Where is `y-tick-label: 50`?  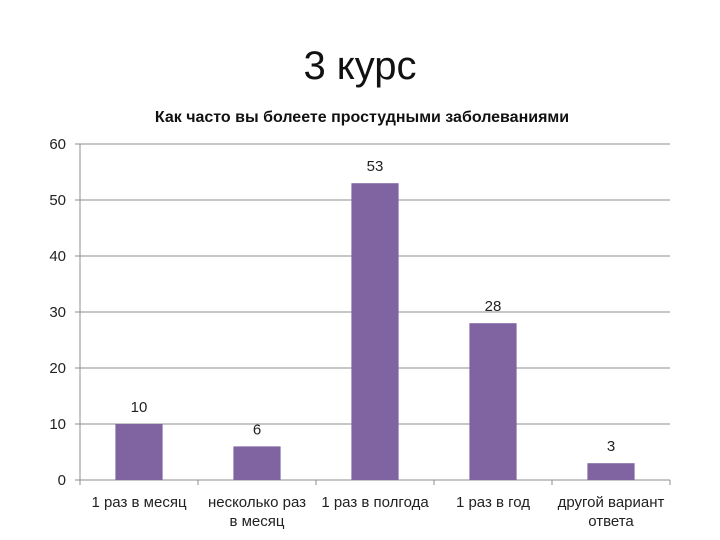 y-tick-label: 50 is located at coordinates (57, 200).